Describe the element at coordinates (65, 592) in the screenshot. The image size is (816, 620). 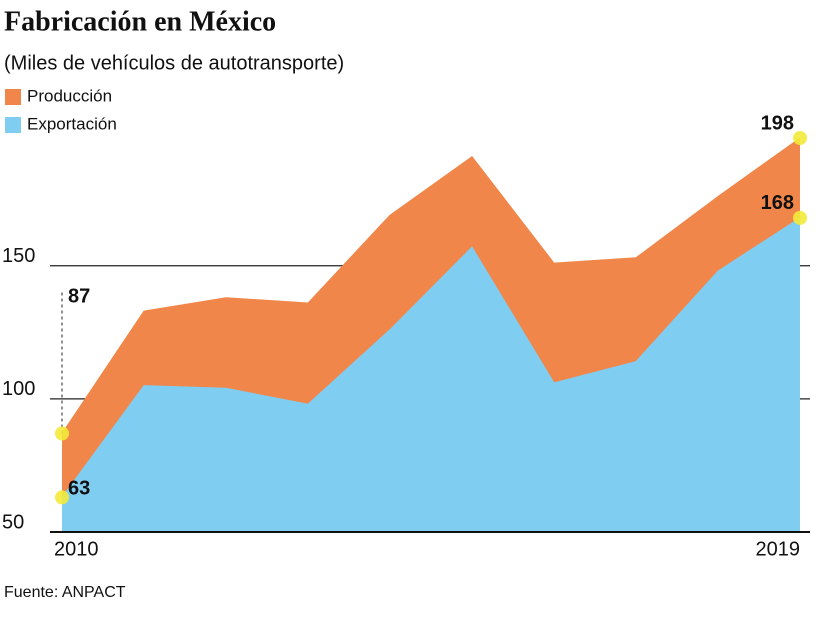
I see `source: Fuente: ANPACT` at that location.